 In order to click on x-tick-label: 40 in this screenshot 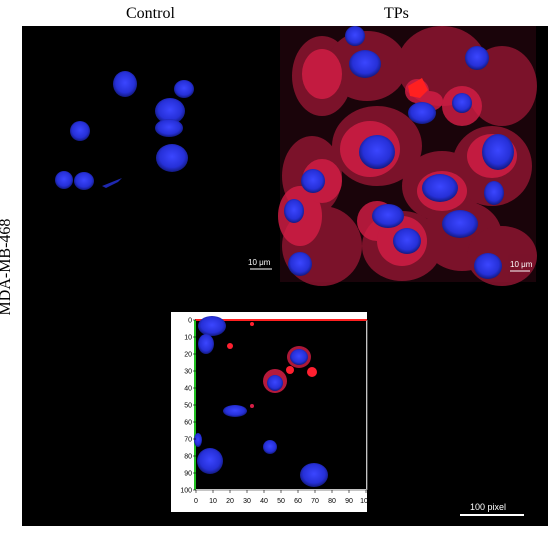, I will do `click(264, 501)`.